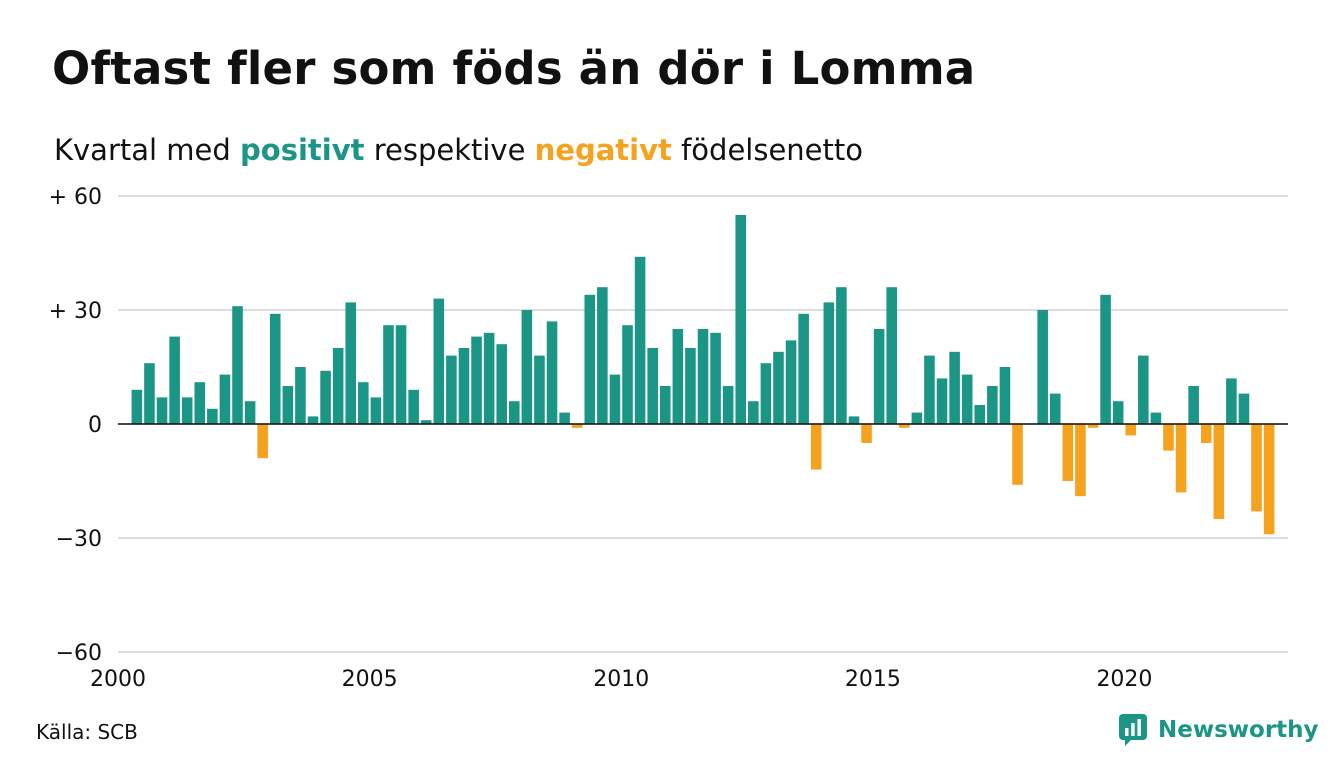 The image size is (1340, 780). I want to click on subtitle-post: födelsenetto, so click(772, 150).